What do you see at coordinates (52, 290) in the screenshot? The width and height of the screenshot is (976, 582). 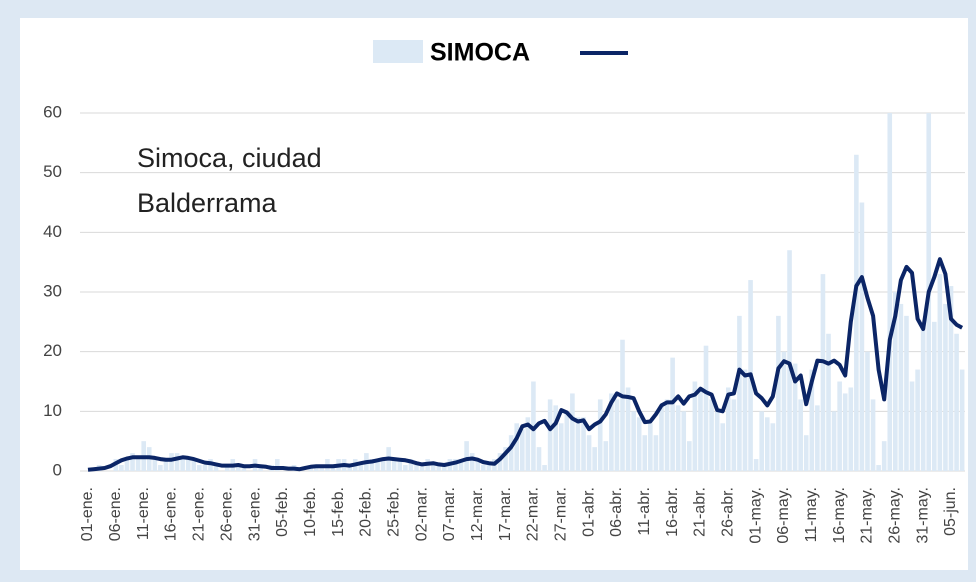 I see `y-tick-label: 30` at bounding box center [52, 290].